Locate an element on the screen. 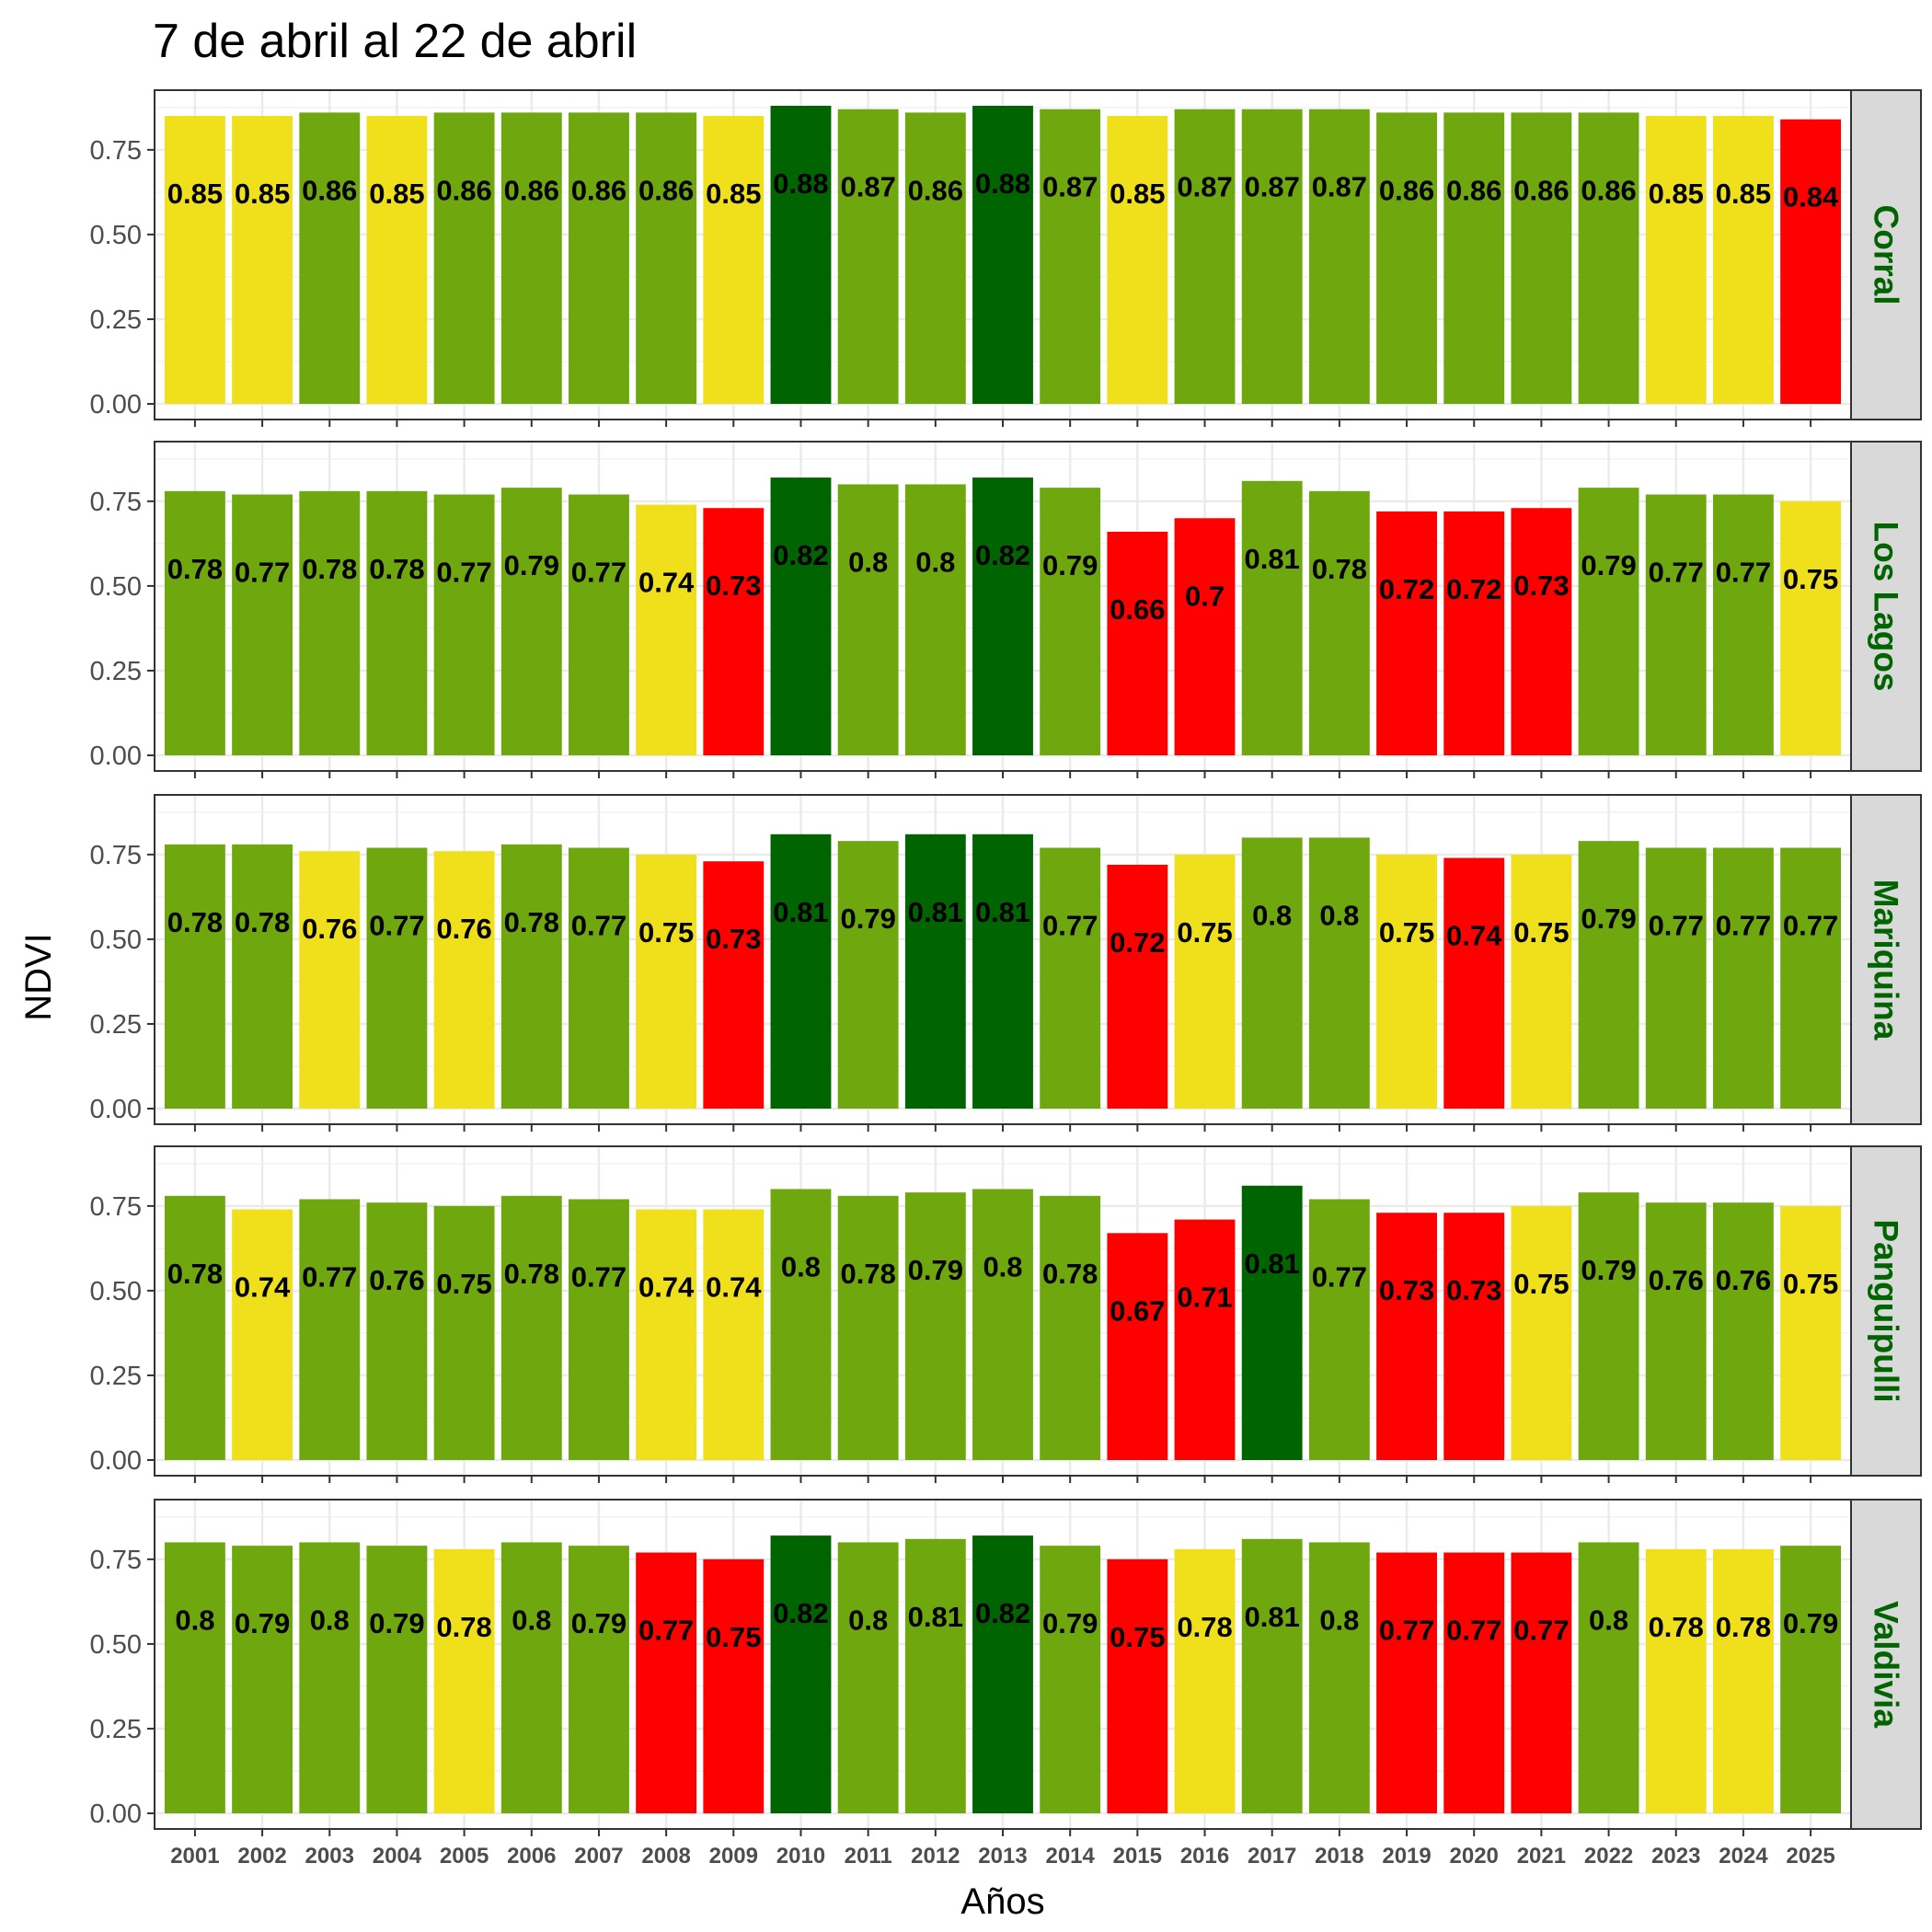 This screenshot has width=1932, height=1932. bar-2024 is located at coordinates (1743, 1331).